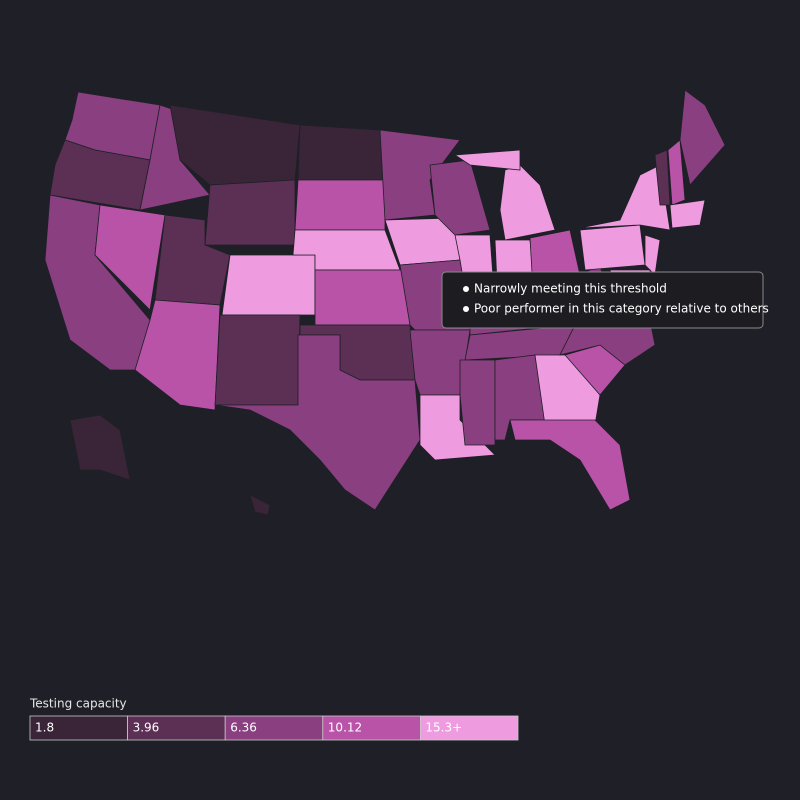 Image resolution: width=800 pixels, height=800 pixels. I want to click on legend-label: 10.12, so click(345, 728).